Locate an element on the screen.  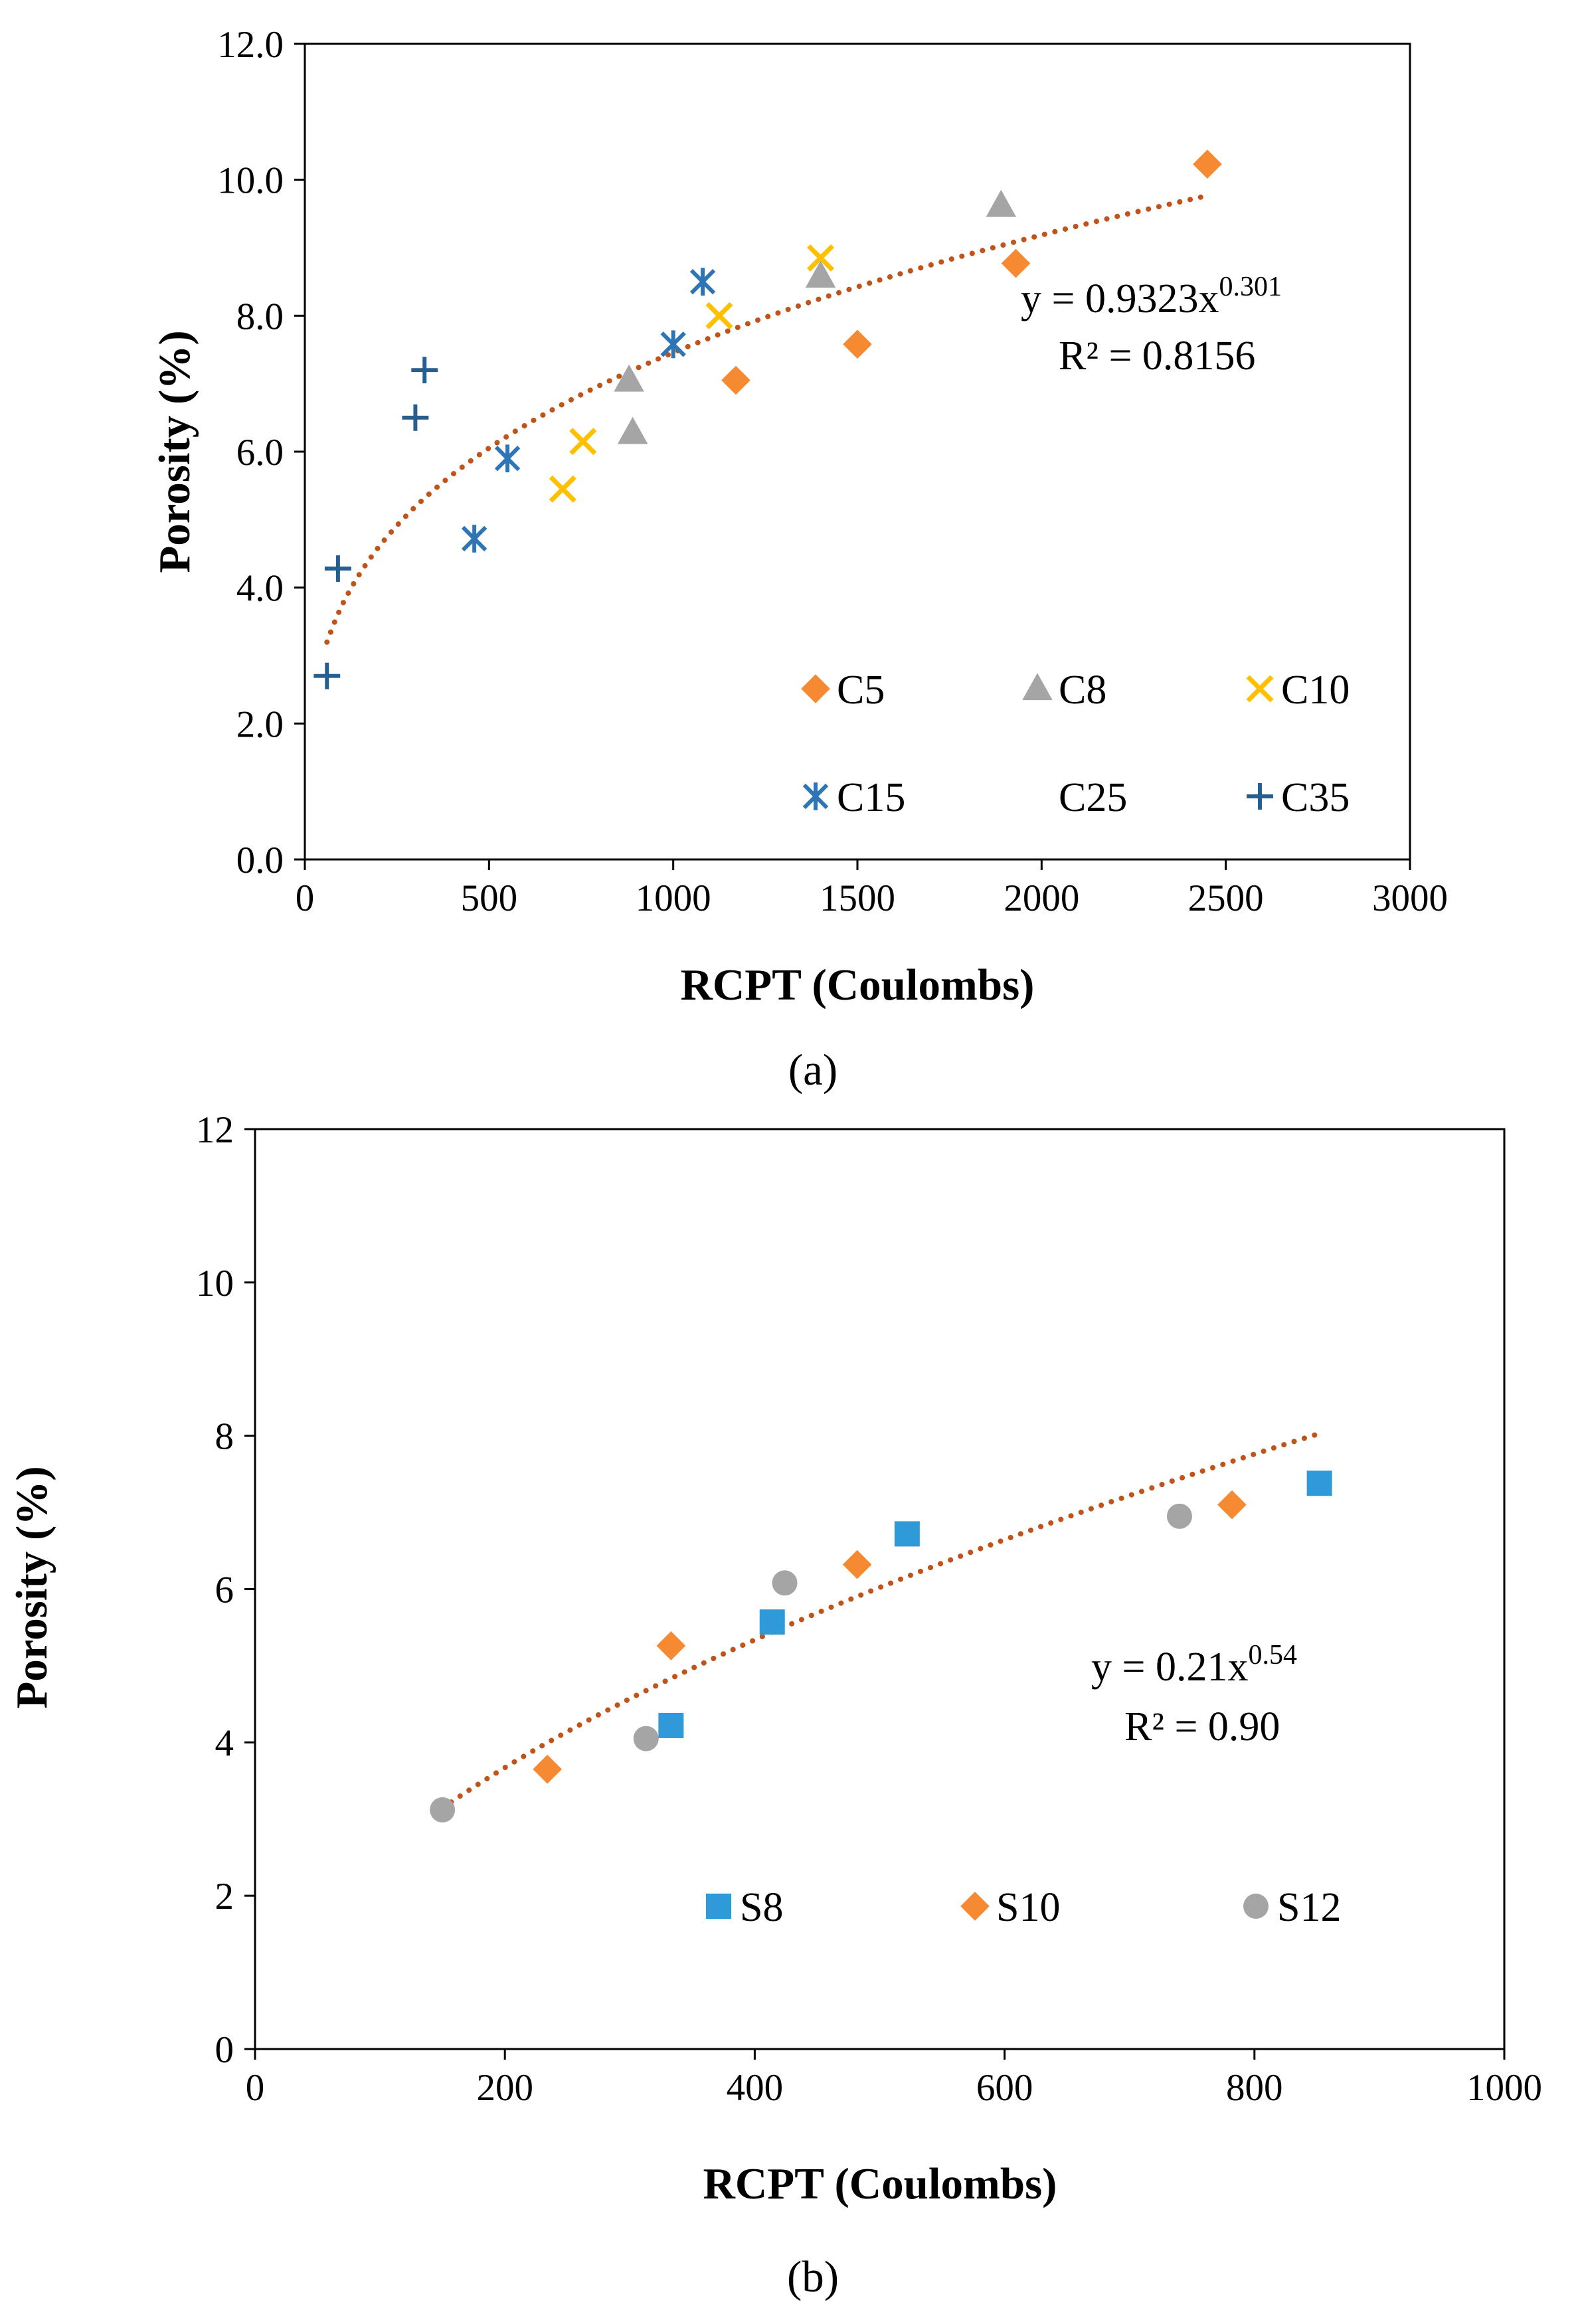
x-tick-label: 600 is located at coordinates (1004, 2088).